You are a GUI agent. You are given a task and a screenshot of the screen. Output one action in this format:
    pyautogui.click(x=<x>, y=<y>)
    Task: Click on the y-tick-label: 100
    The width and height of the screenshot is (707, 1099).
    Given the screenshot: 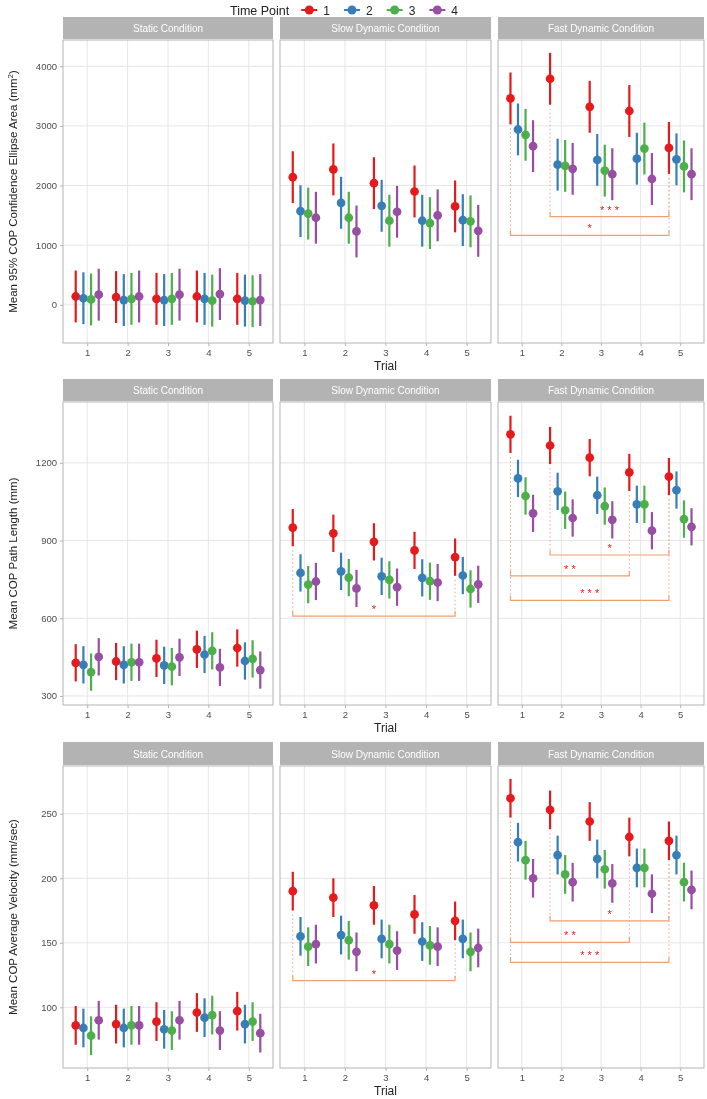 What is the action you would take?
    pyautogui.click(x=49, y=1007)
    